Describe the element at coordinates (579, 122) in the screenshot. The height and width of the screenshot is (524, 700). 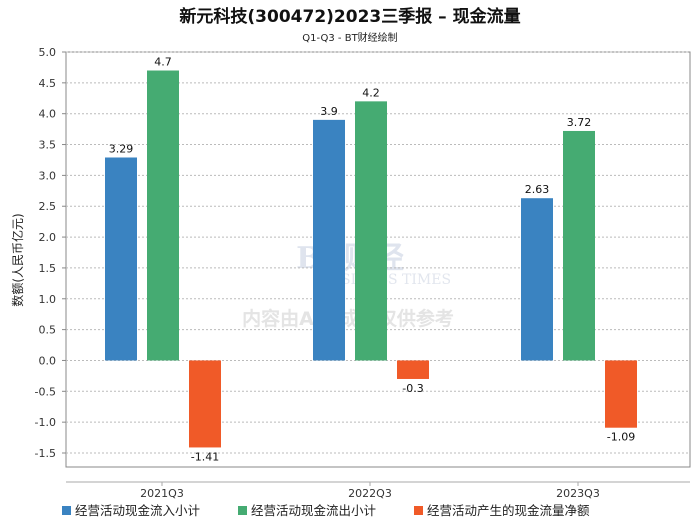
I see `data-label: 3.72` at that location.